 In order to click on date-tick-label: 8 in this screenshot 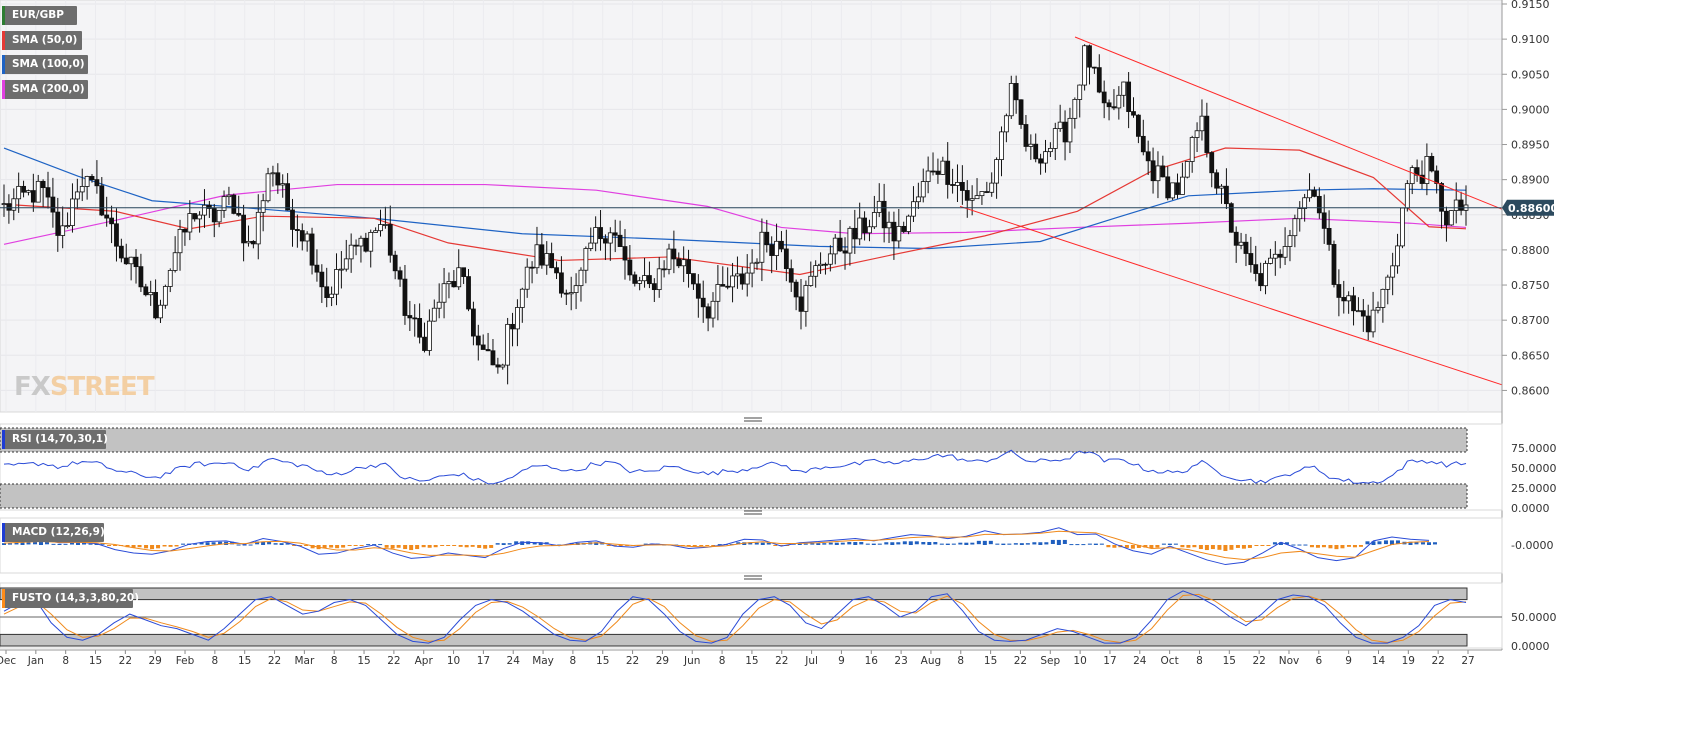, I will do `click(65, 661)`.